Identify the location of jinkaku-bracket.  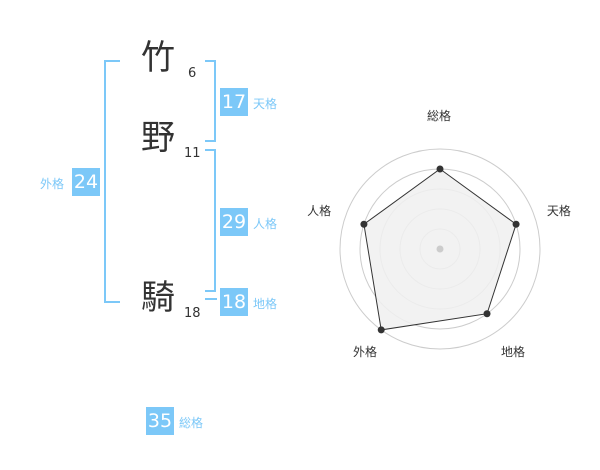
(210, 220).